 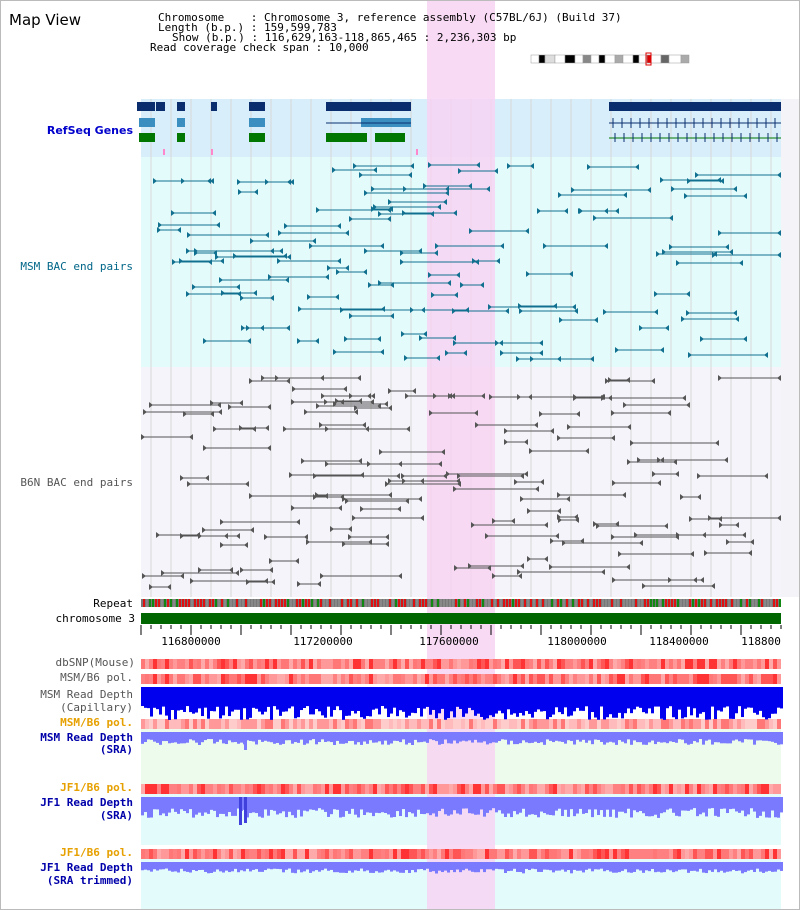 What do you see at coordinates (96, 677) in the screenshot?
I see `track-label-msm-b6-pol: MSM/B6 pol.` at bounding box center [96, 677].